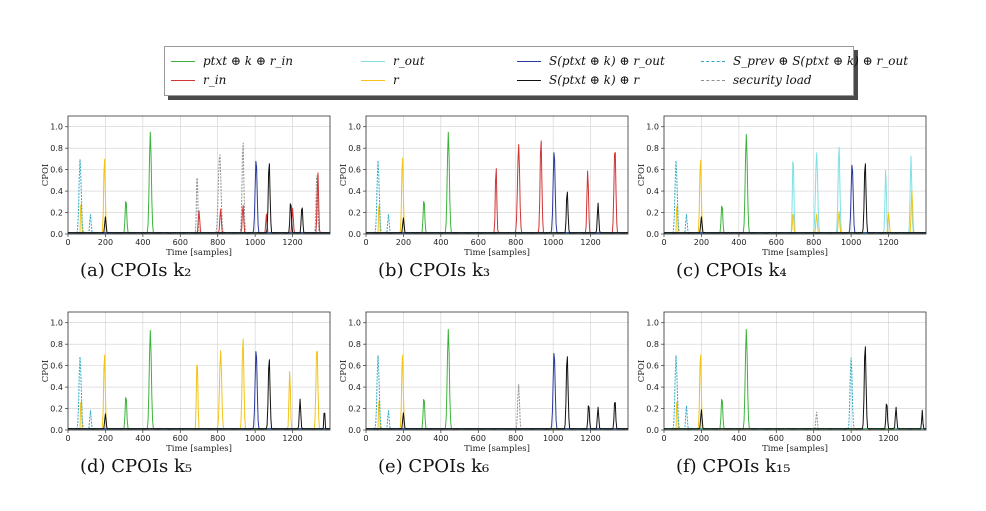 The height and width of the screenshot is (511, 986). Describe the element at coordinates (821, 61) in the screenshot. I see `legend-label: S_prev ⊕ S(ptxt ⊕ k) ⊕ r_out` at that location.